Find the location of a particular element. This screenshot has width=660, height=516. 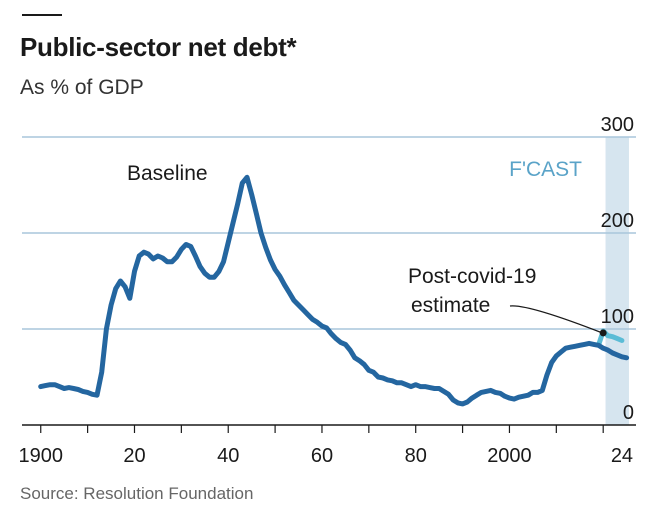

source-note: Source: Resolution Foundation is located at coordinates (137, 493).